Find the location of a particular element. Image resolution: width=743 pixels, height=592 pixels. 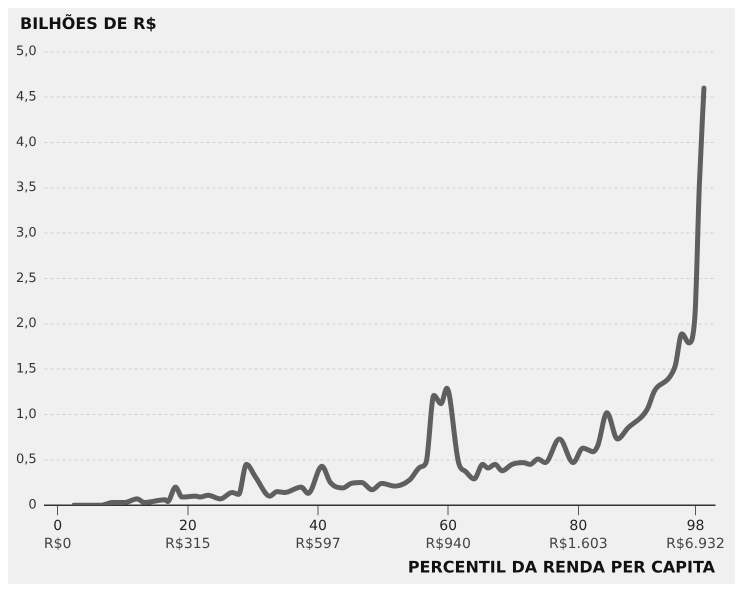

y-tick-label: 1,5 is located at coordinates (26, 369).